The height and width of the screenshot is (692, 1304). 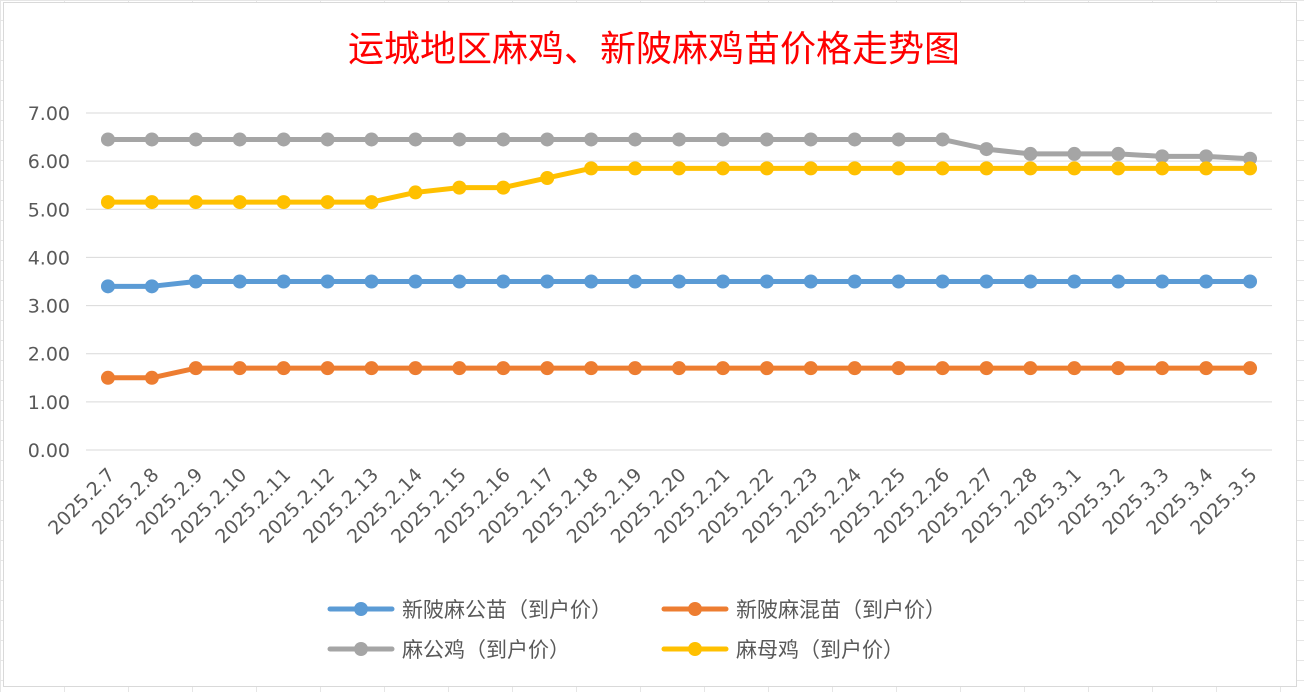 I want to click on legend-item: 麻母鸡（到户价）, so click(x=782, y=650).